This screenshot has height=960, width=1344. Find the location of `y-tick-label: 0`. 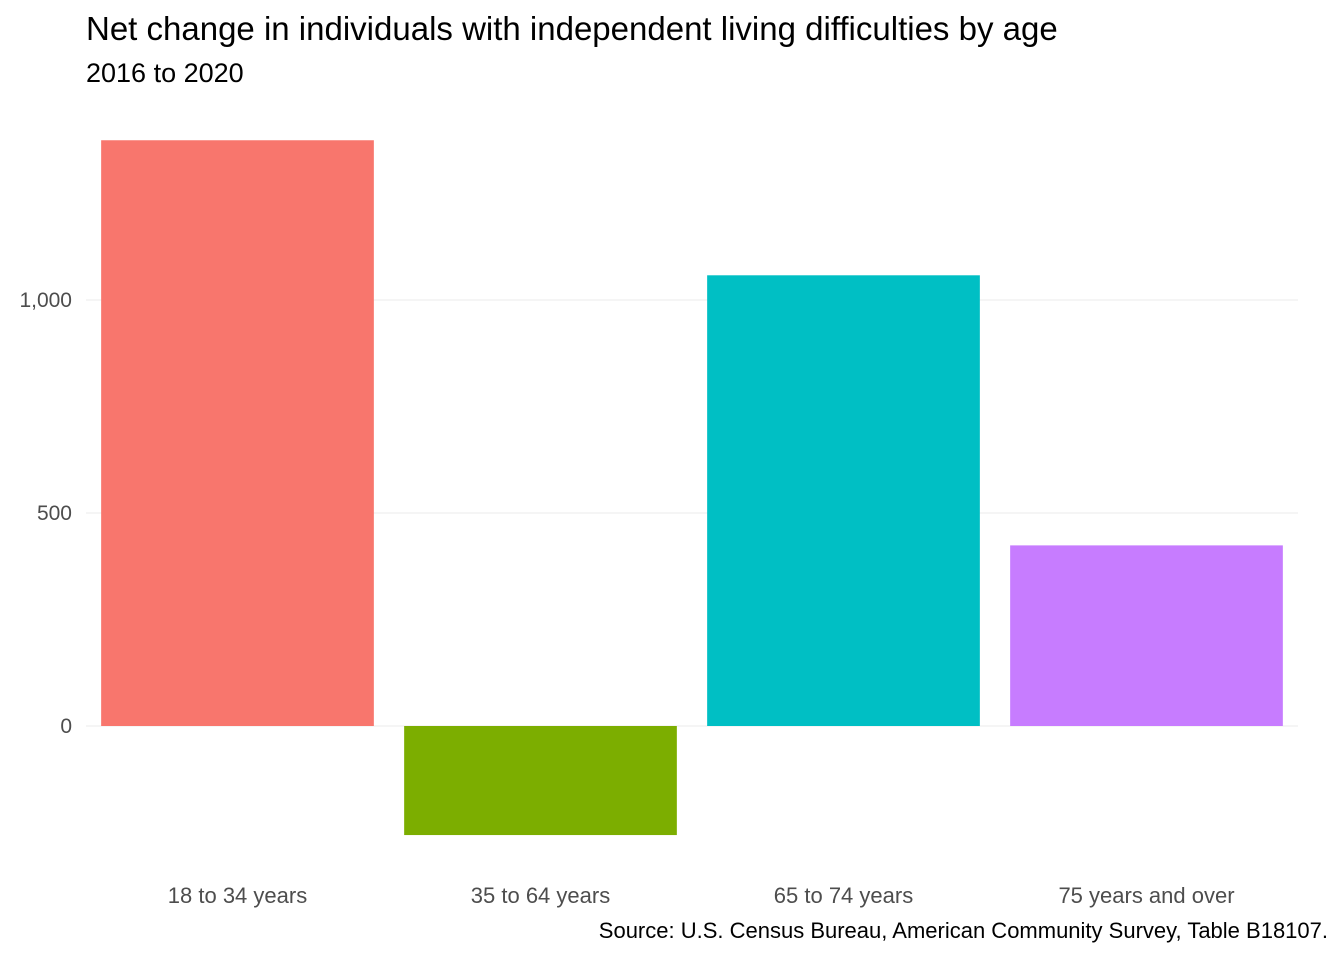

y-tick-label: 0 is located at coordinates (66, 726).